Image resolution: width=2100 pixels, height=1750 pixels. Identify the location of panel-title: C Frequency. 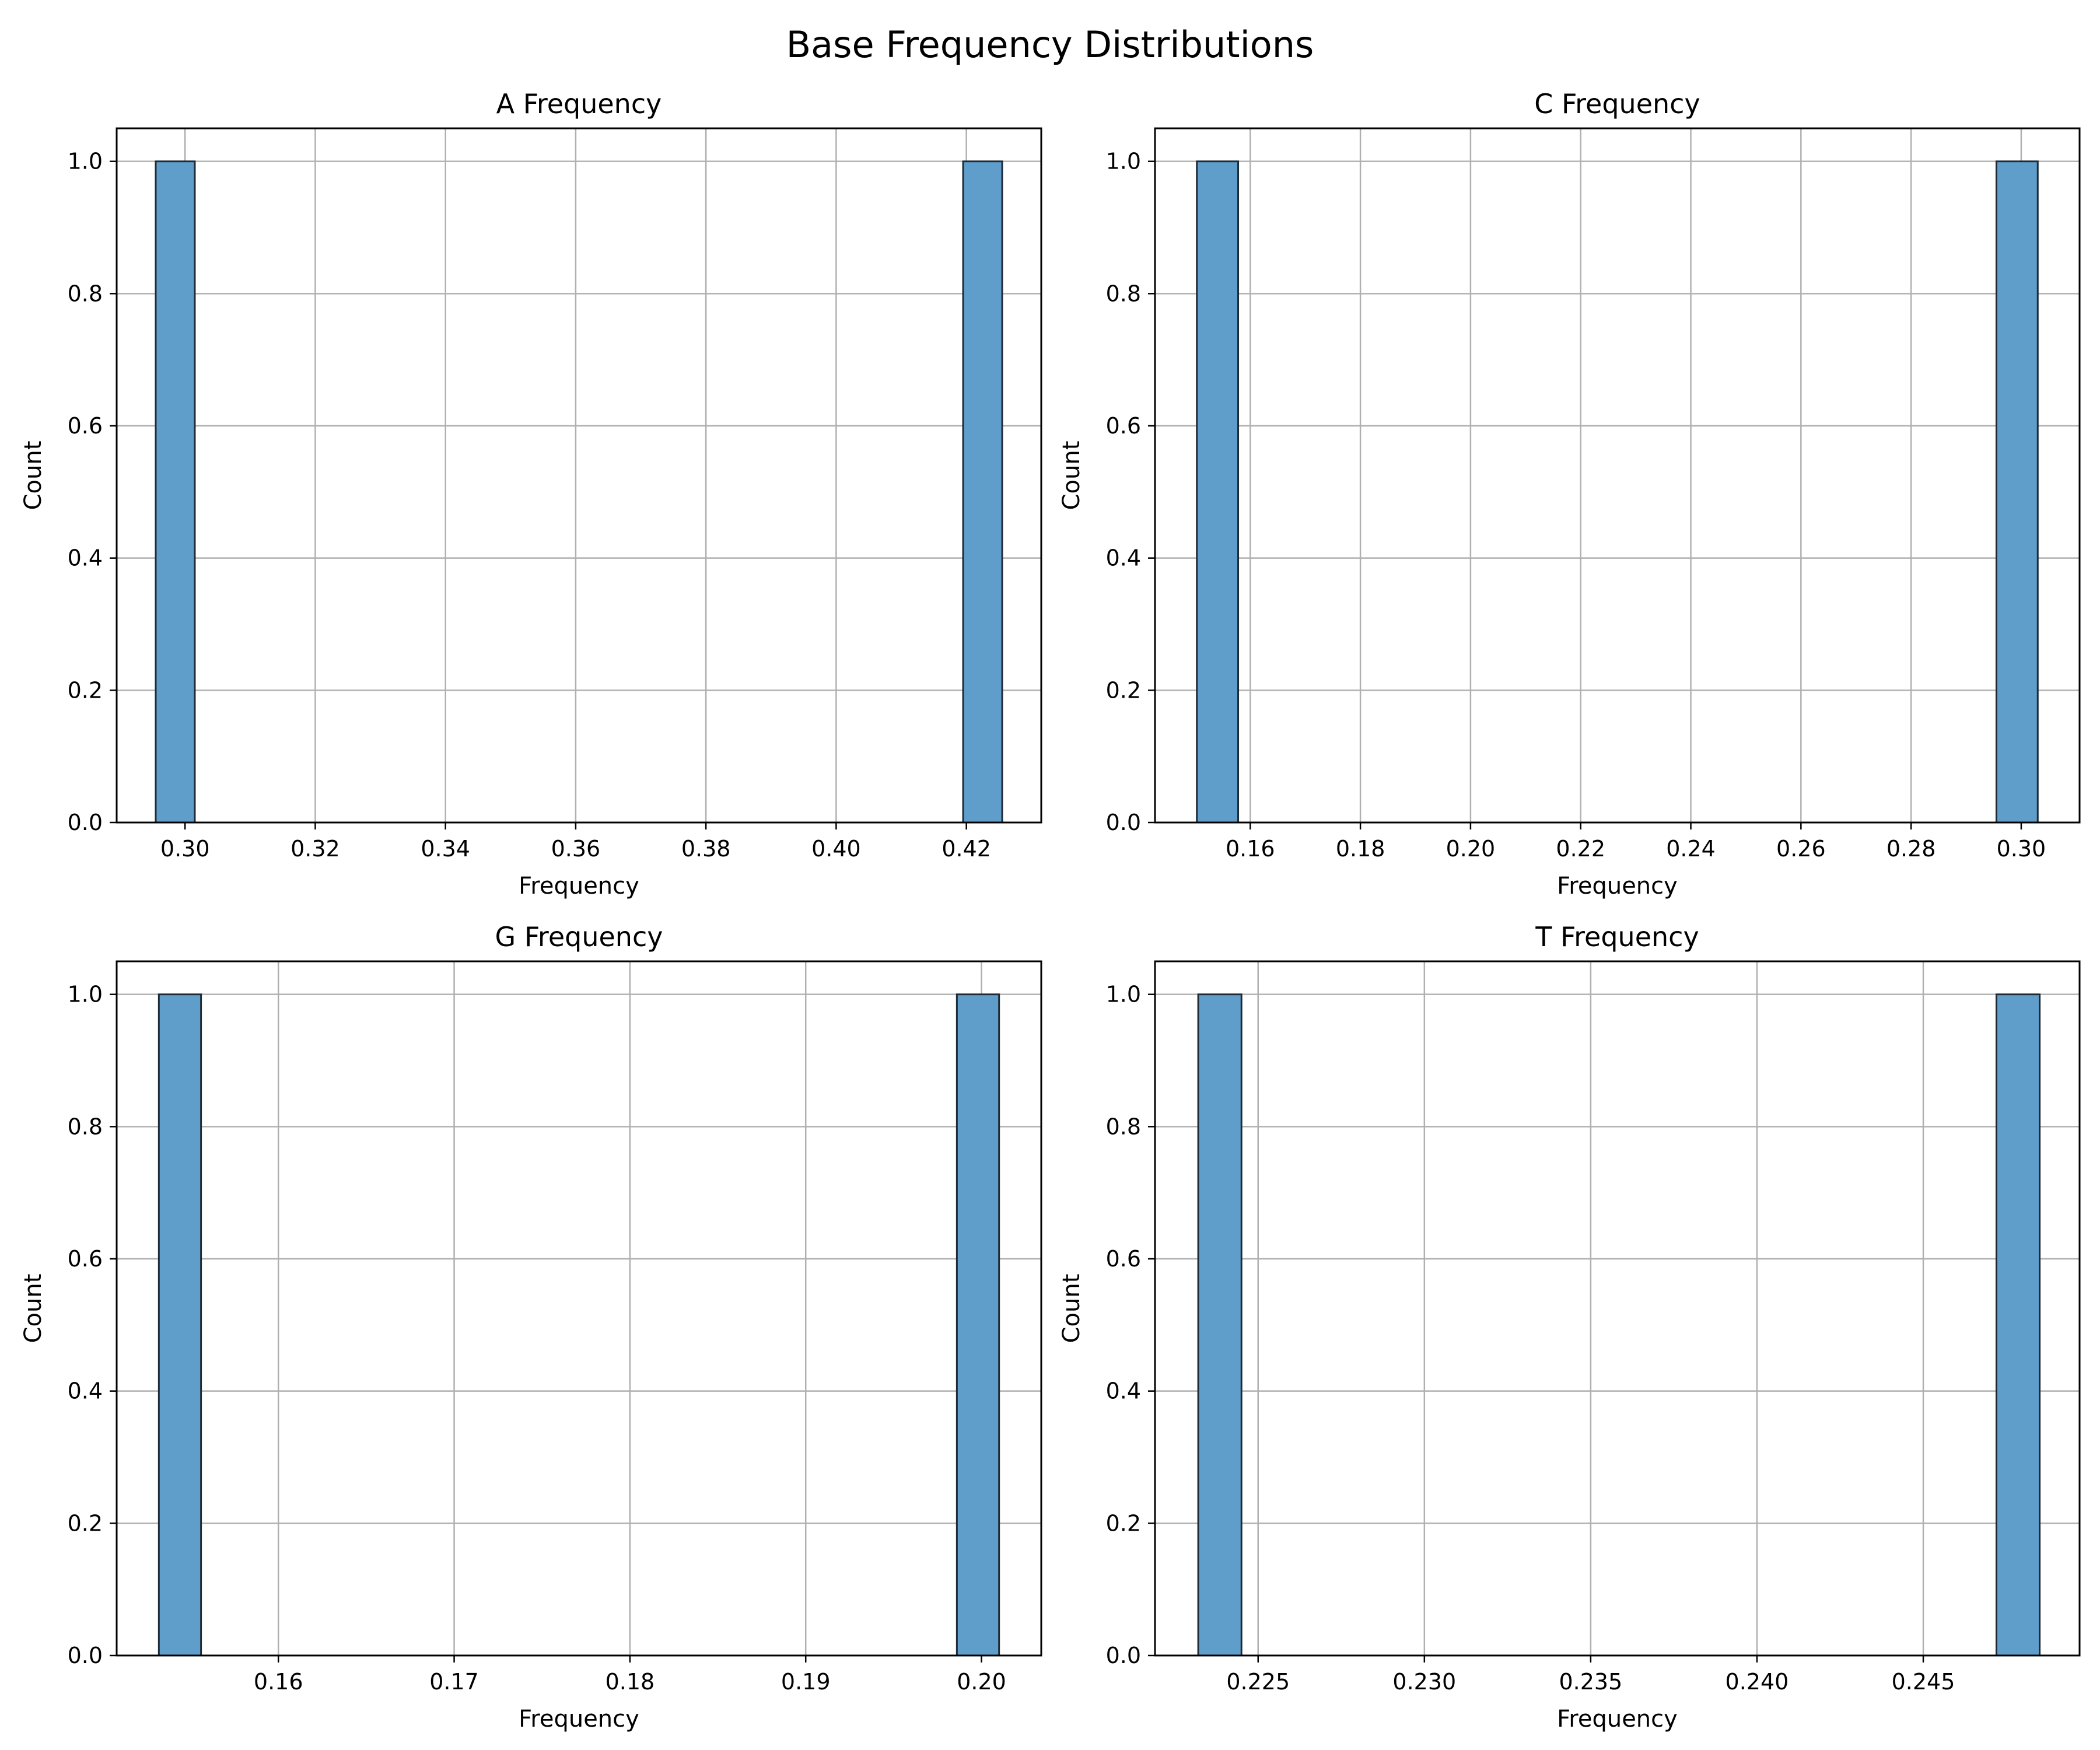
(1617, 104).